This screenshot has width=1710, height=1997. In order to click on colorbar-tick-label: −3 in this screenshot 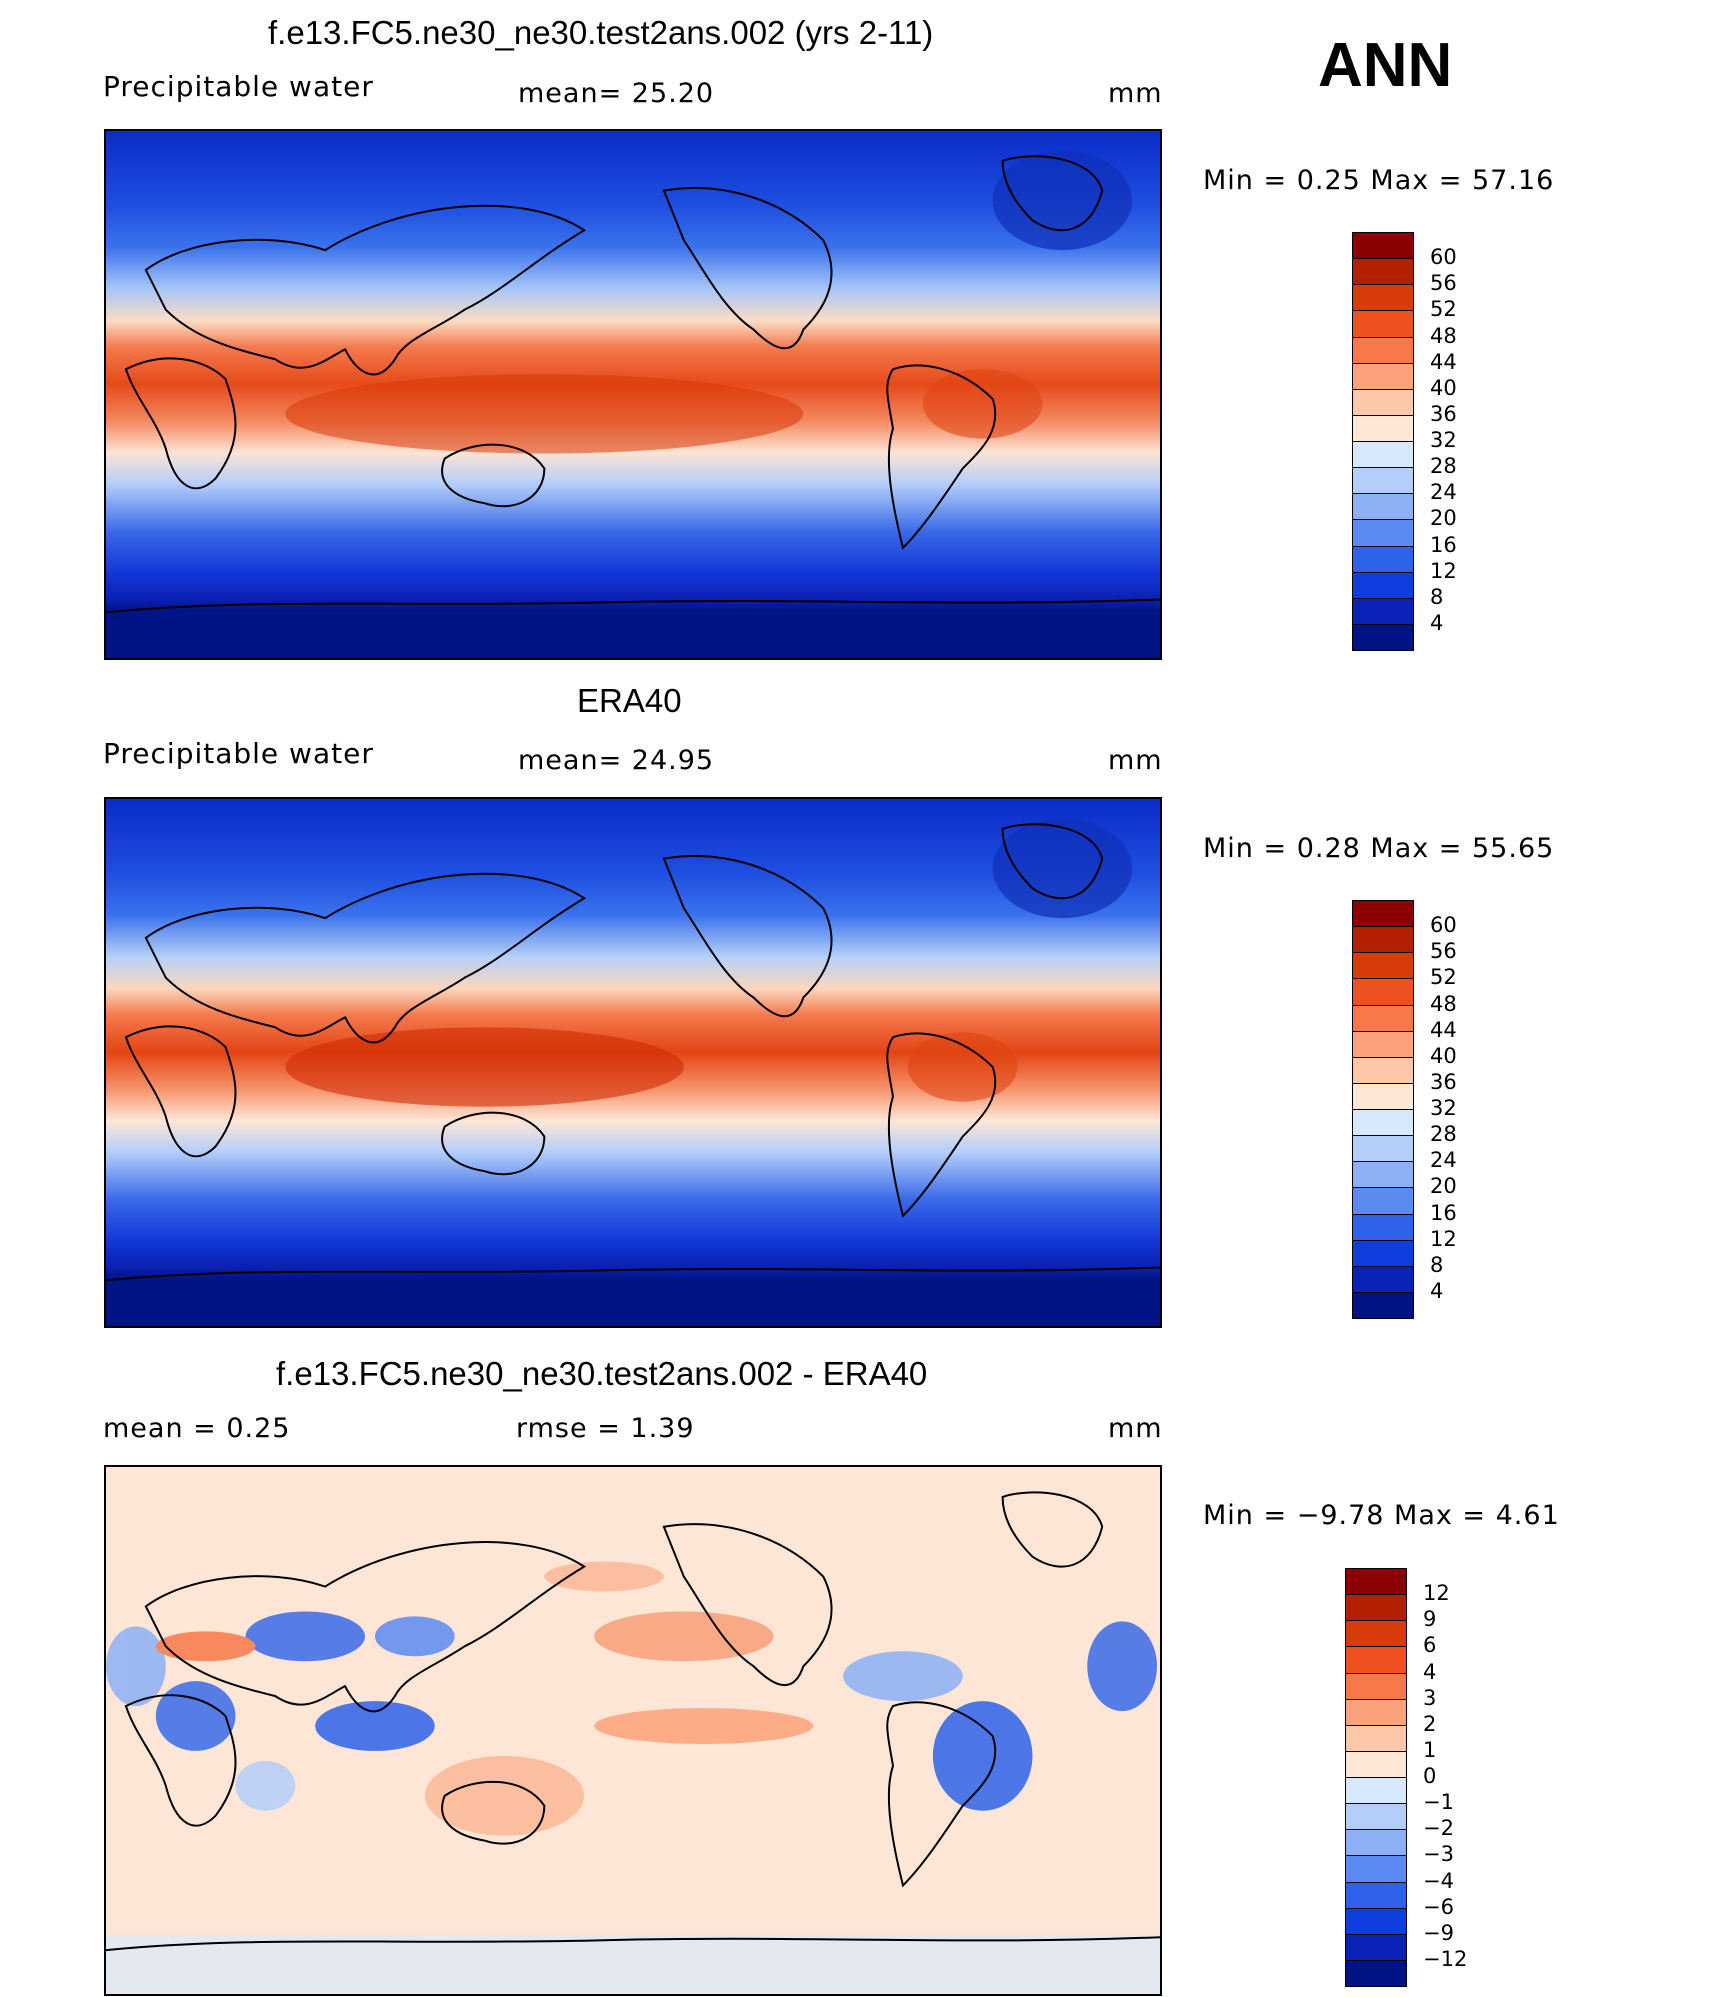, I will do `click(1438, 1854)`.